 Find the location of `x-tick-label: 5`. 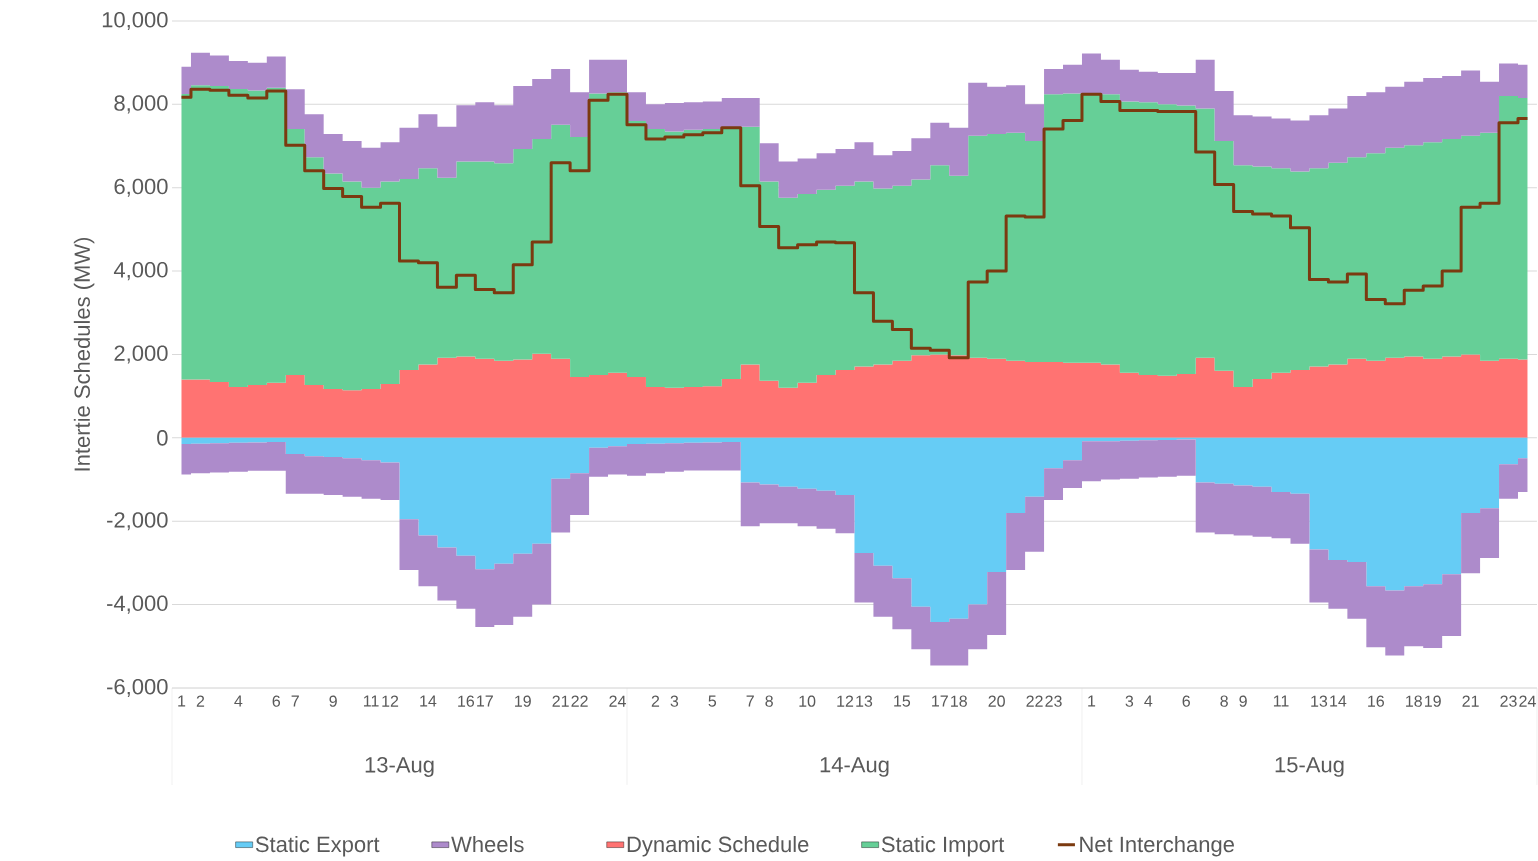

x-tick-label: 5 is located at coordinates (712, 701).